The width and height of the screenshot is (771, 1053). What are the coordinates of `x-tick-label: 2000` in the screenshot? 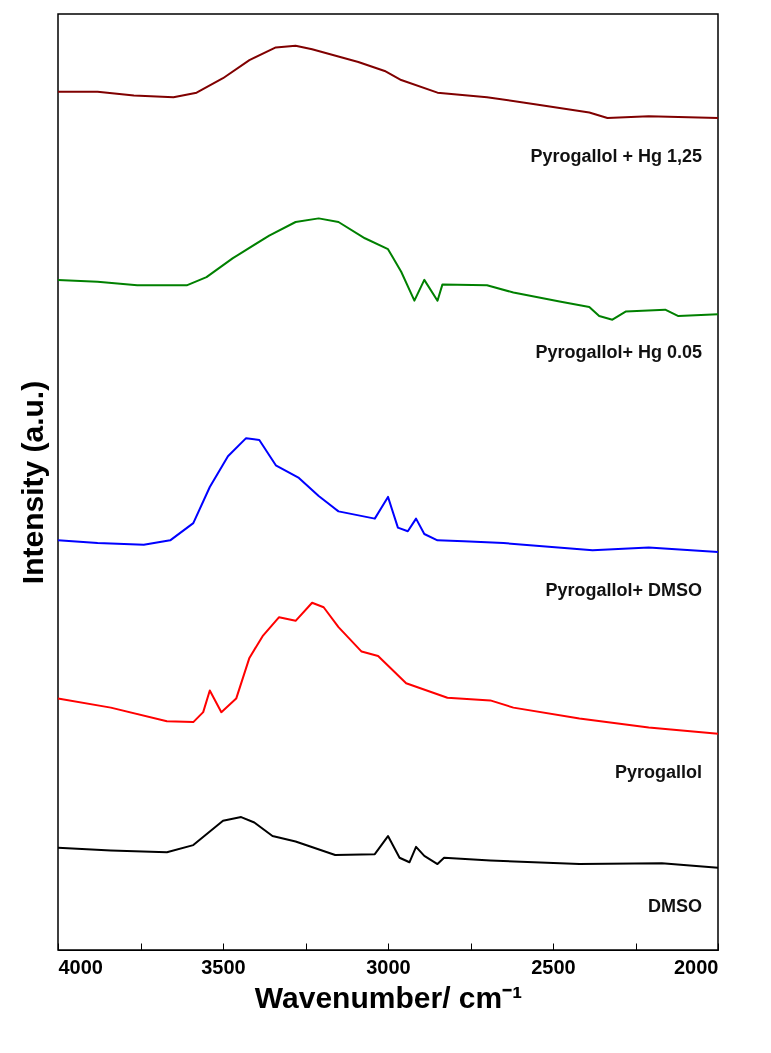 It's located at (696, 966).